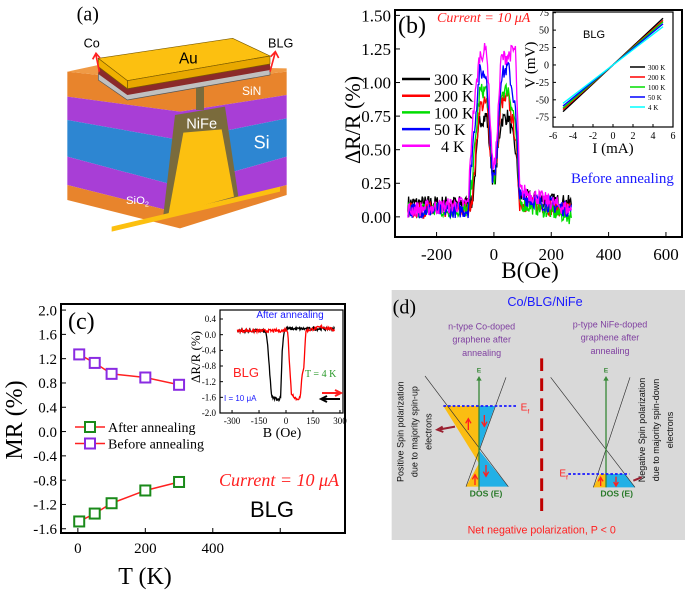 The width and height of the screenshot is (685, 591). What do you see at coordinates (151, 428) in the screenshot?
I see `legend-label: After annealing` at bounding box center [151, 428].